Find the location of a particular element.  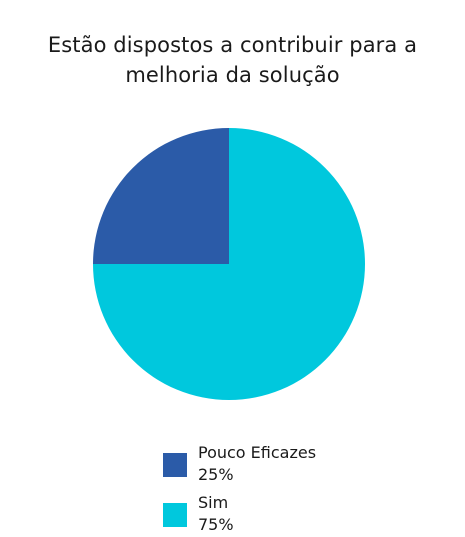

legend-label-sim: Sim is located at coordinates (213, 502).